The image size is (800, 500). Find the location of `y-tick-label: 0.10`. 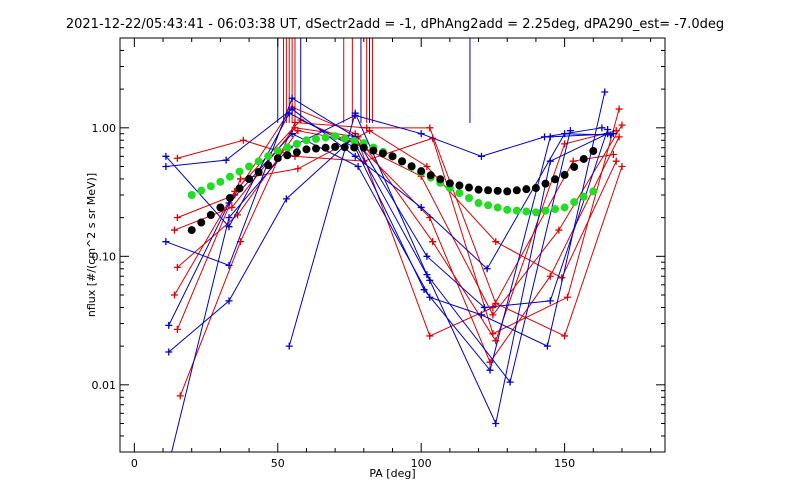

y-tick-label: 0.10 is located at coordinates (104, 256).